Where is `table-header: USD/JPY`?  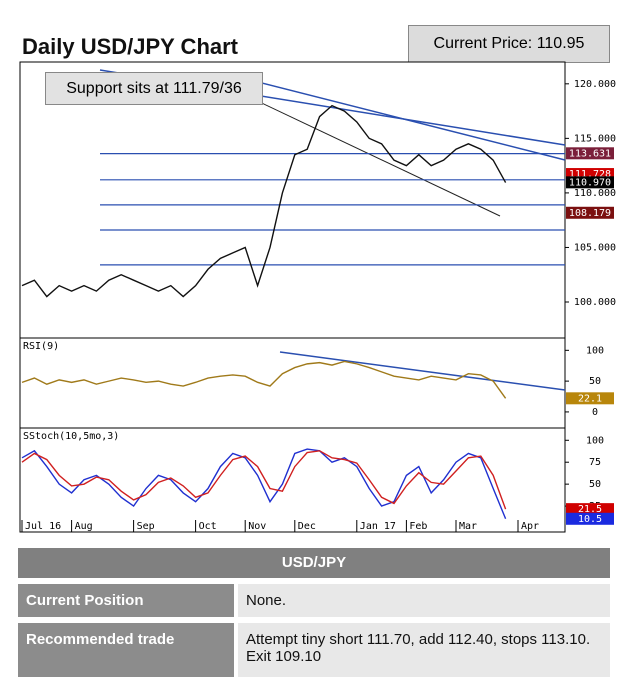
table-header: USD/JPY is located at coordinates (314, 563).